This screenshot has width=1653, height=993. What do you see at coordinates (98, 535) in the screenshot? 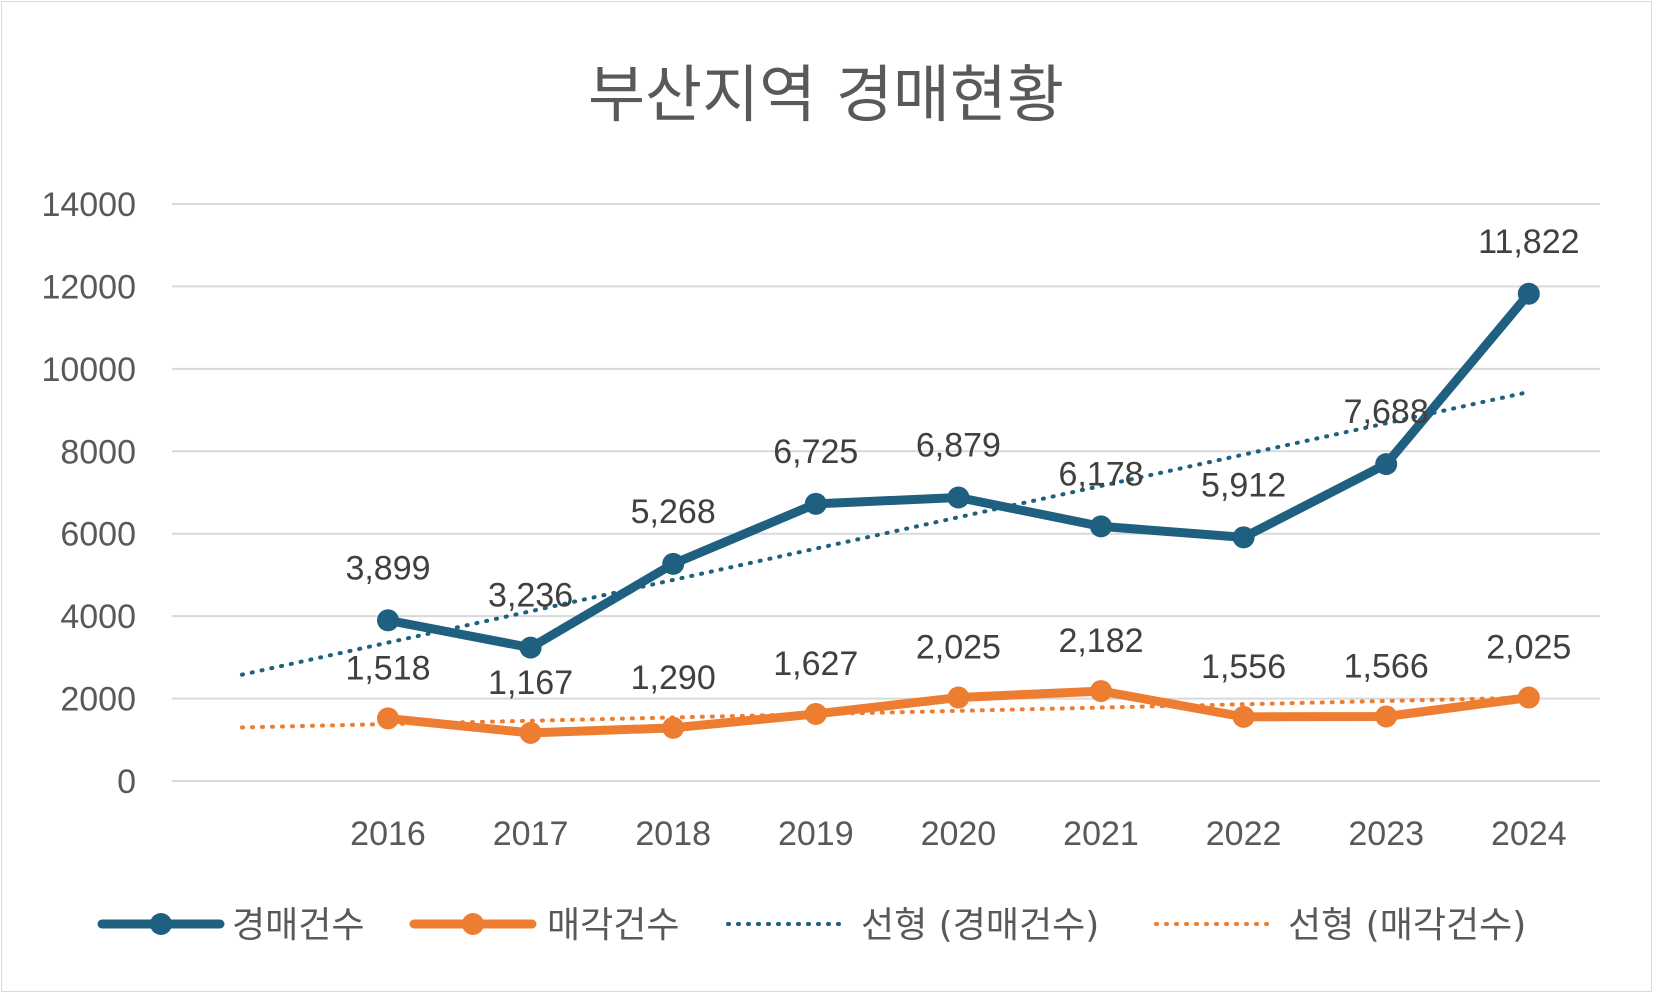
I see `y-tick-label: 6000` at bounding box center [98, 535].